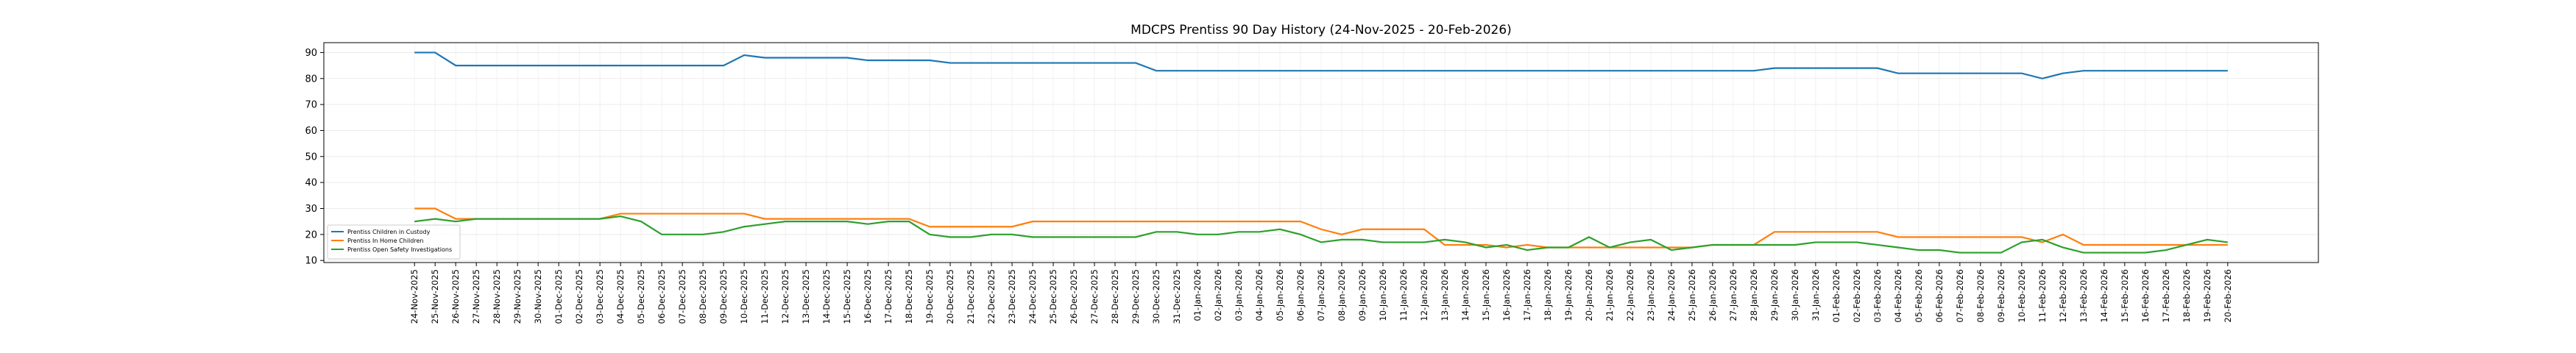  Describe the element at coordinates (311, 234) in the screenshot. I see `y-tick-label: 20` at that location.